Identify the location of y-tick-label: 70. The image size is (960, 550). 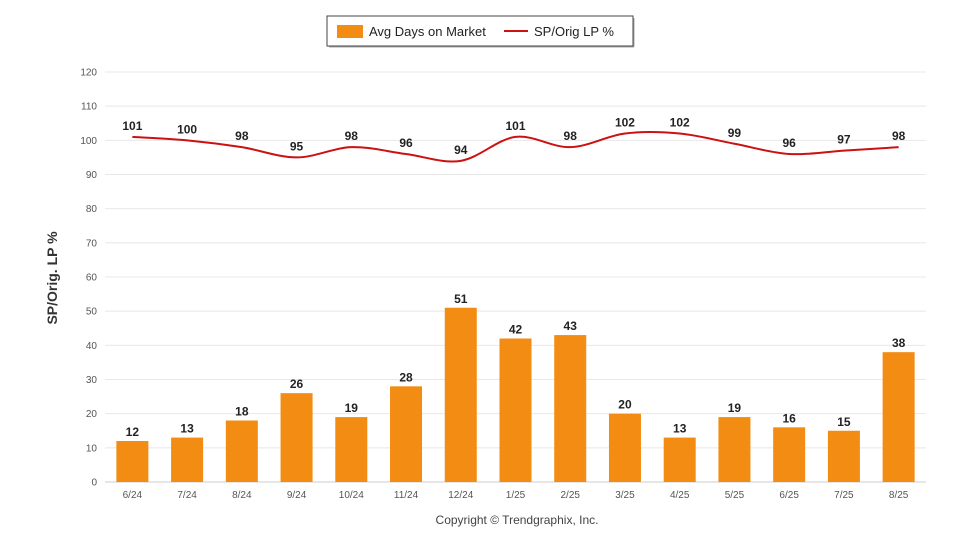
(92, 243).